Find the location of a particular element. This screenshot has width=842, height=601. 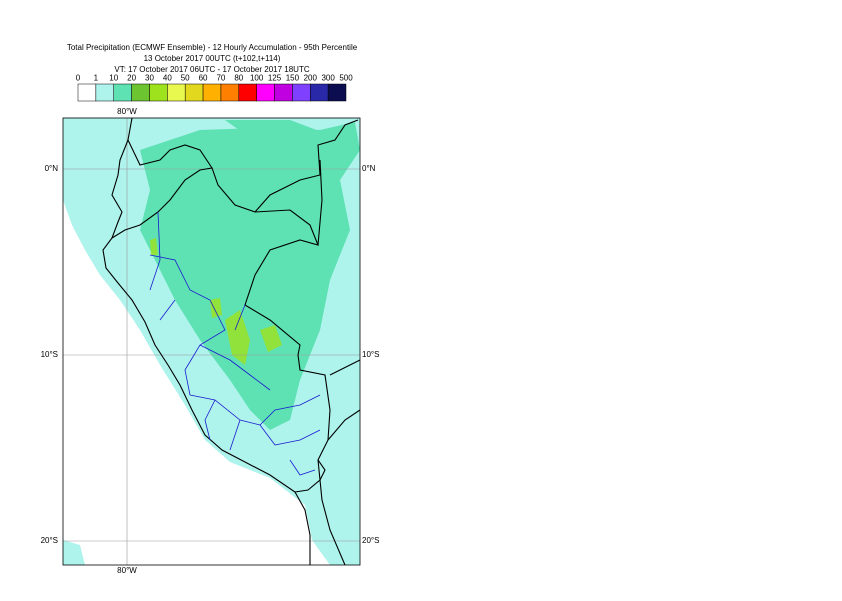

legend-label: 300 is located at coordinates (328, 78).